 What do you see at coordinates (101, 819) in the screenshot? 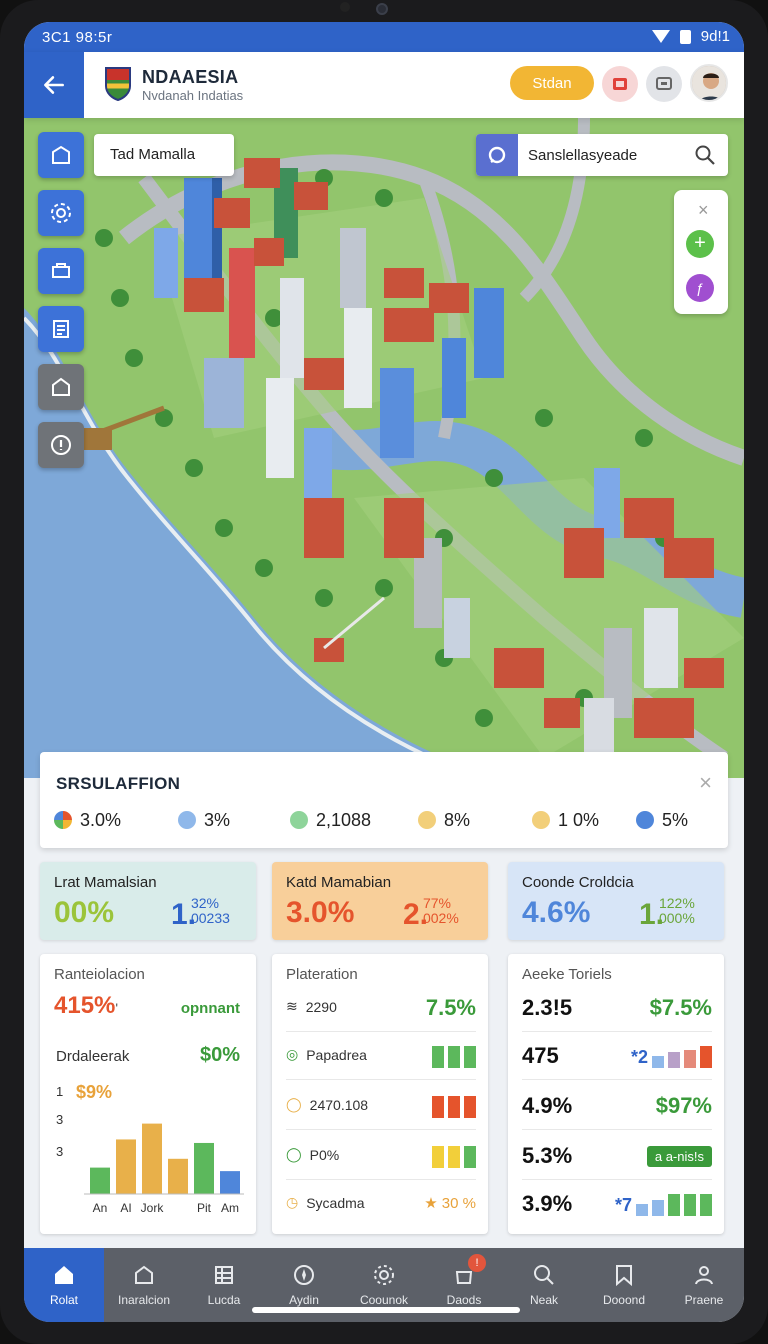
I see `sim-value: 3.0%` at bounding box center [101, 819].